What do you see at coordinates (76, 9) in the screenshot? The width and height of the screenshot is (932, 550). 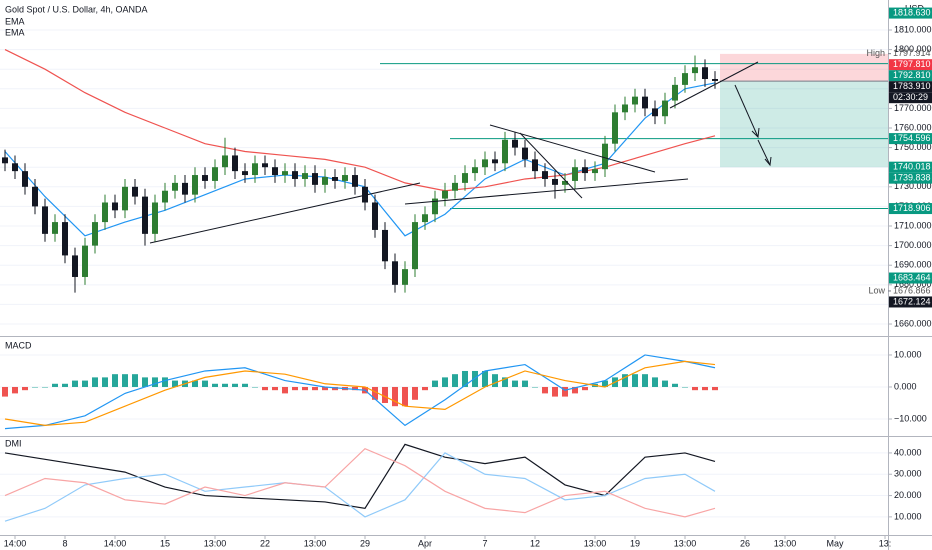 I see `chart-title: Gold Spot / U.S. Dollar, 4h, OANDA` at bounding box center [76, 9].